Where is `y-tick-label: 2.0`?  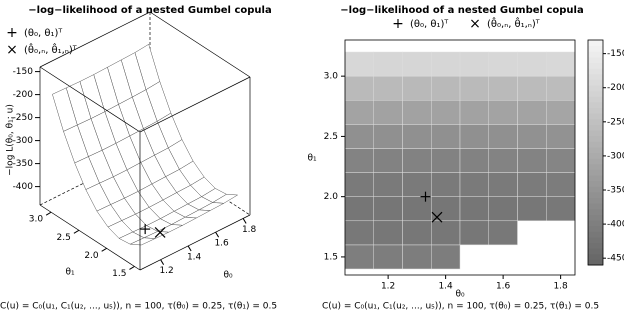 y-tick-label: 2.0 is located at coordinates (331, 197).